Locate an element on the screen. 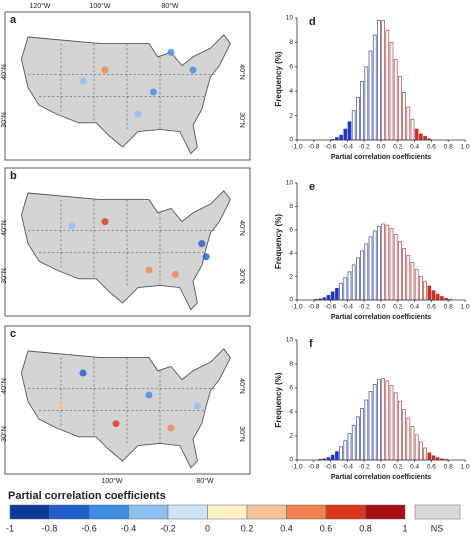  colorbar-label: -1 is located at coordinates (10, 528).